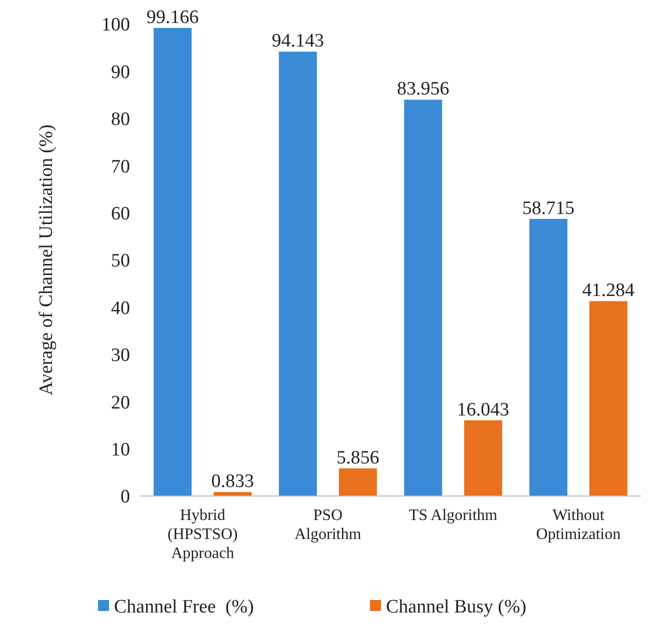 Image resolution: width=661 pixels, height=629 pixels. I want to click on x-tick-label: PSO Algorithm, so click(328, 525).